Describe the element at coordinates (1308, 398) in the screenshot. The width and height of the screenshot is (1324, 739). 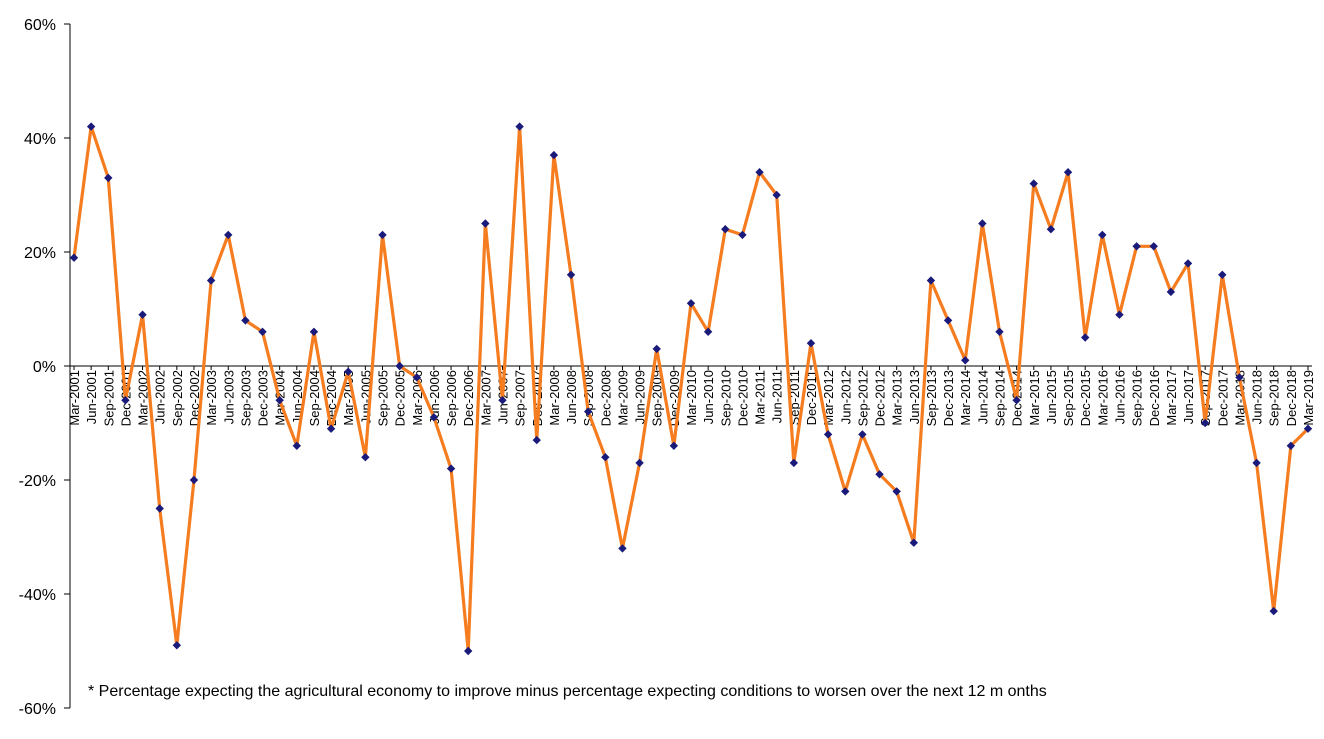
I see `x-tick-label: Mar-2019` at that location.